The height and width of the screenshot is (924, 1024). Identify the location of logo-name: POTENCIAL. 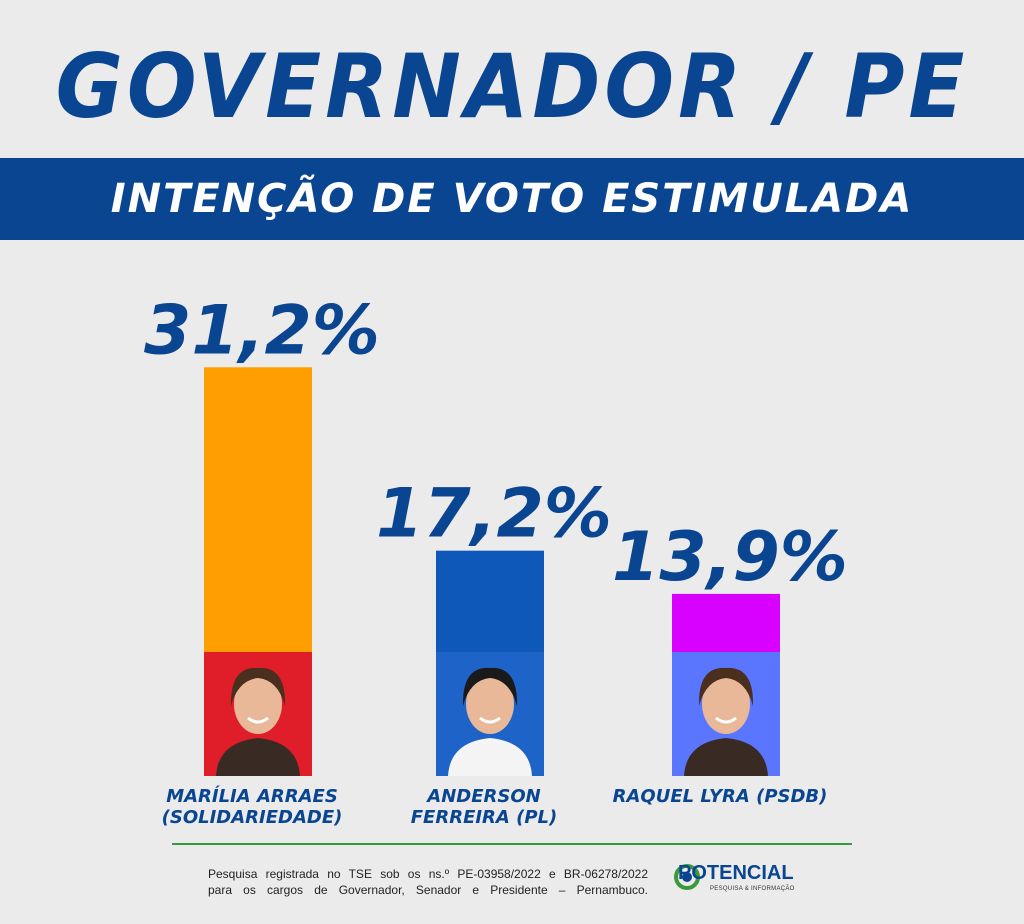
(736, 873).